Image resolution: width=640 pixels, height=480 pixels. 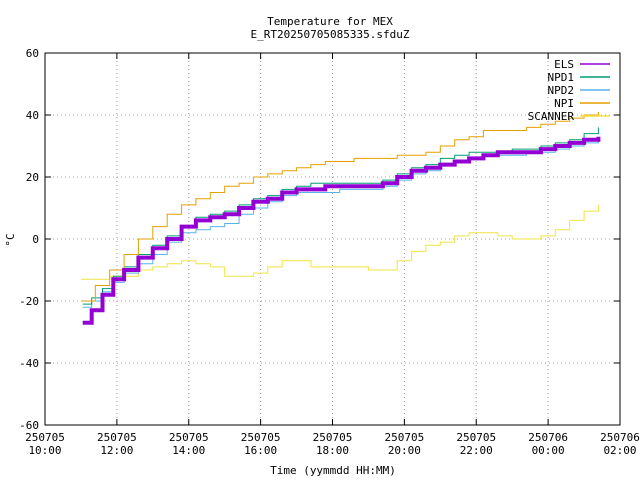 What do you see at coordinates (260, 450) in the screenshot?
I see `x-tick-label-time: 16:00` at bounding box center [260, 450].